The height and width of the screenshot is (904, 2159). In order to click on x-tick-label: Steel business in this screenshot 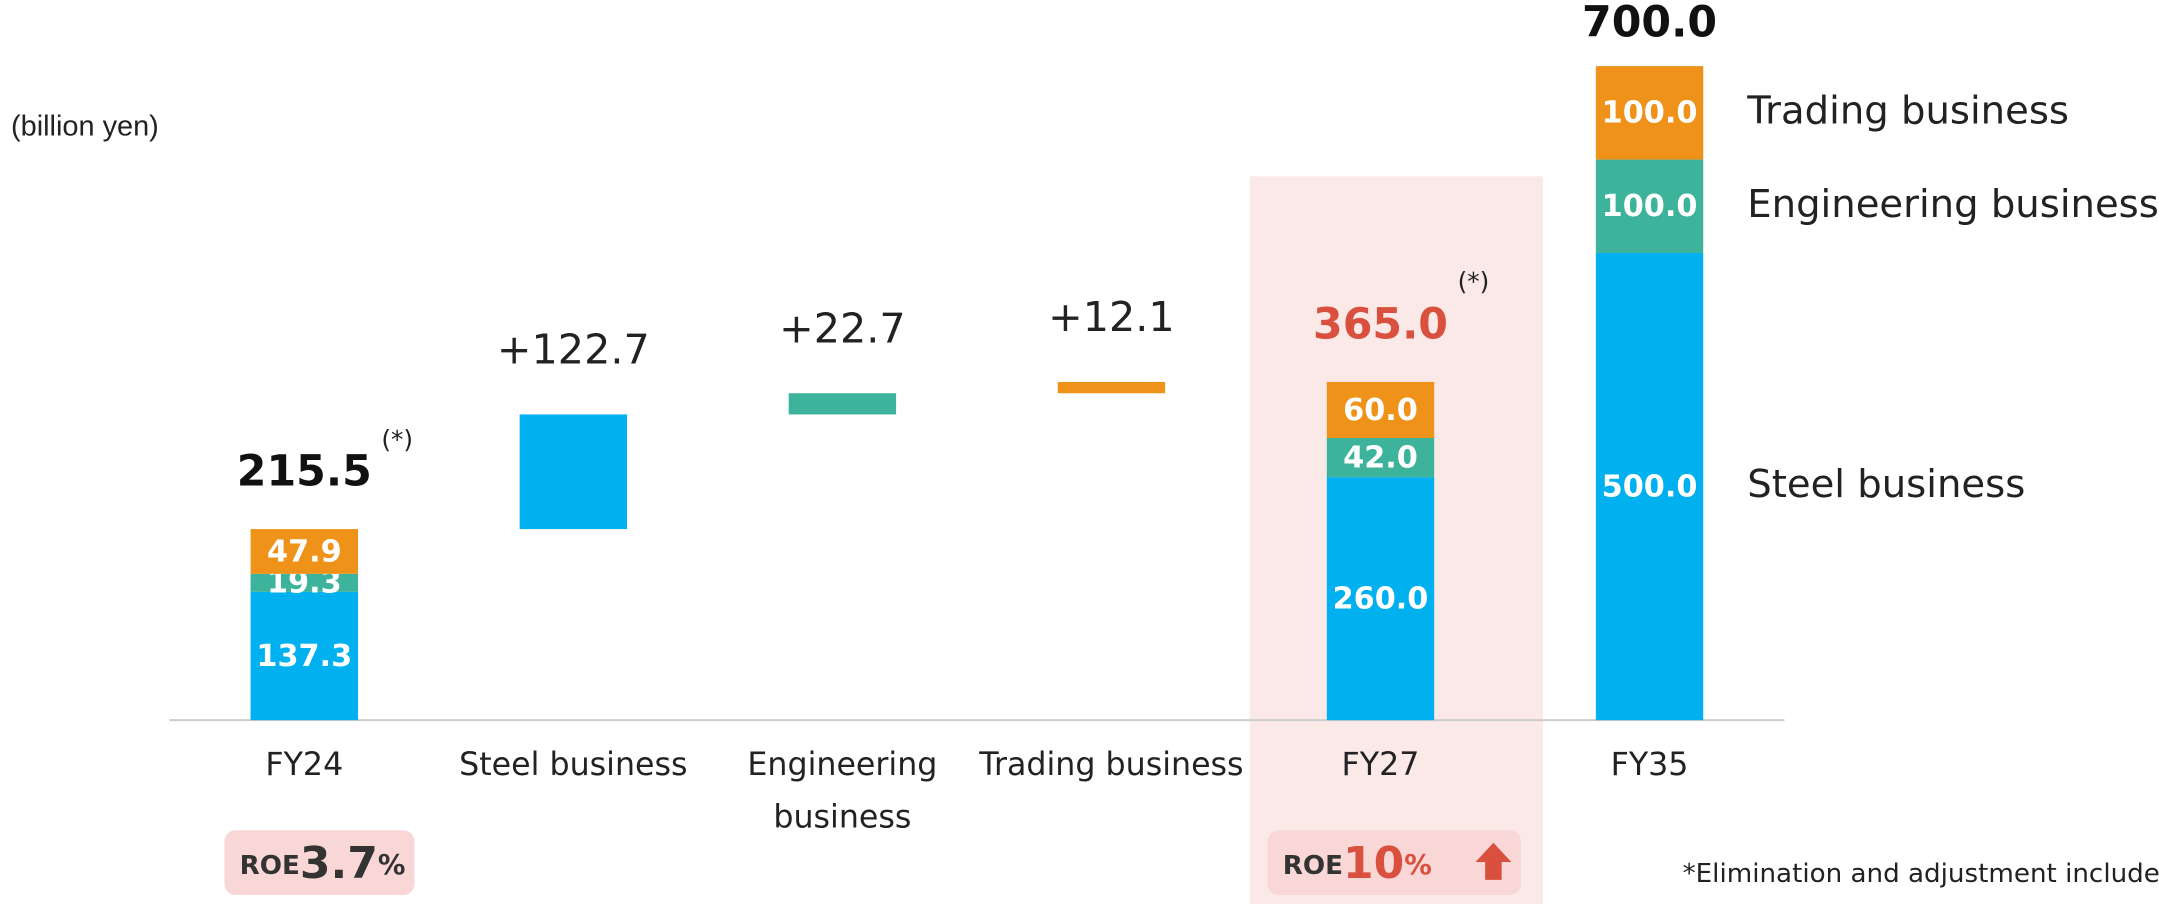, I will do `click(573, 765)`.